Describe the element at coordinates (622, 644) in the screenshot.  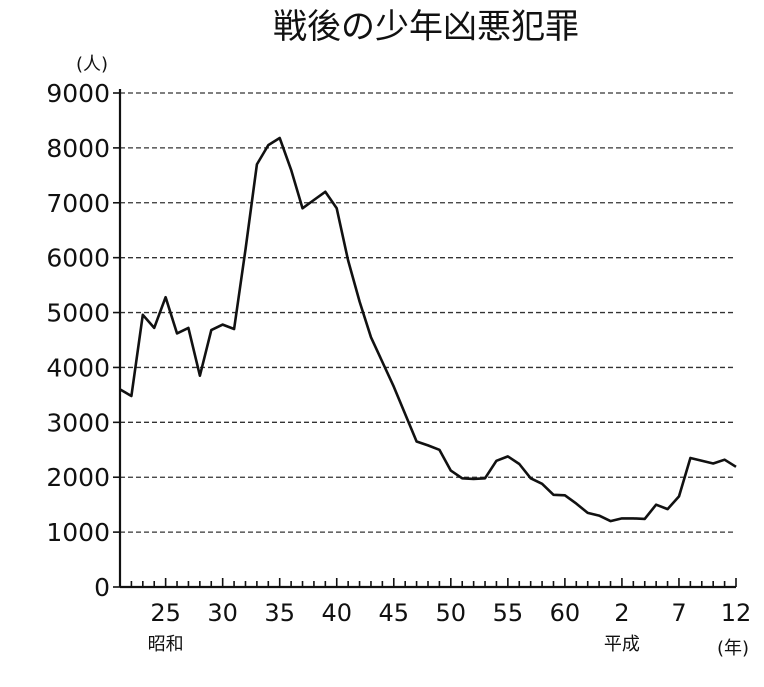
I see `era-label: 平成` at that location.